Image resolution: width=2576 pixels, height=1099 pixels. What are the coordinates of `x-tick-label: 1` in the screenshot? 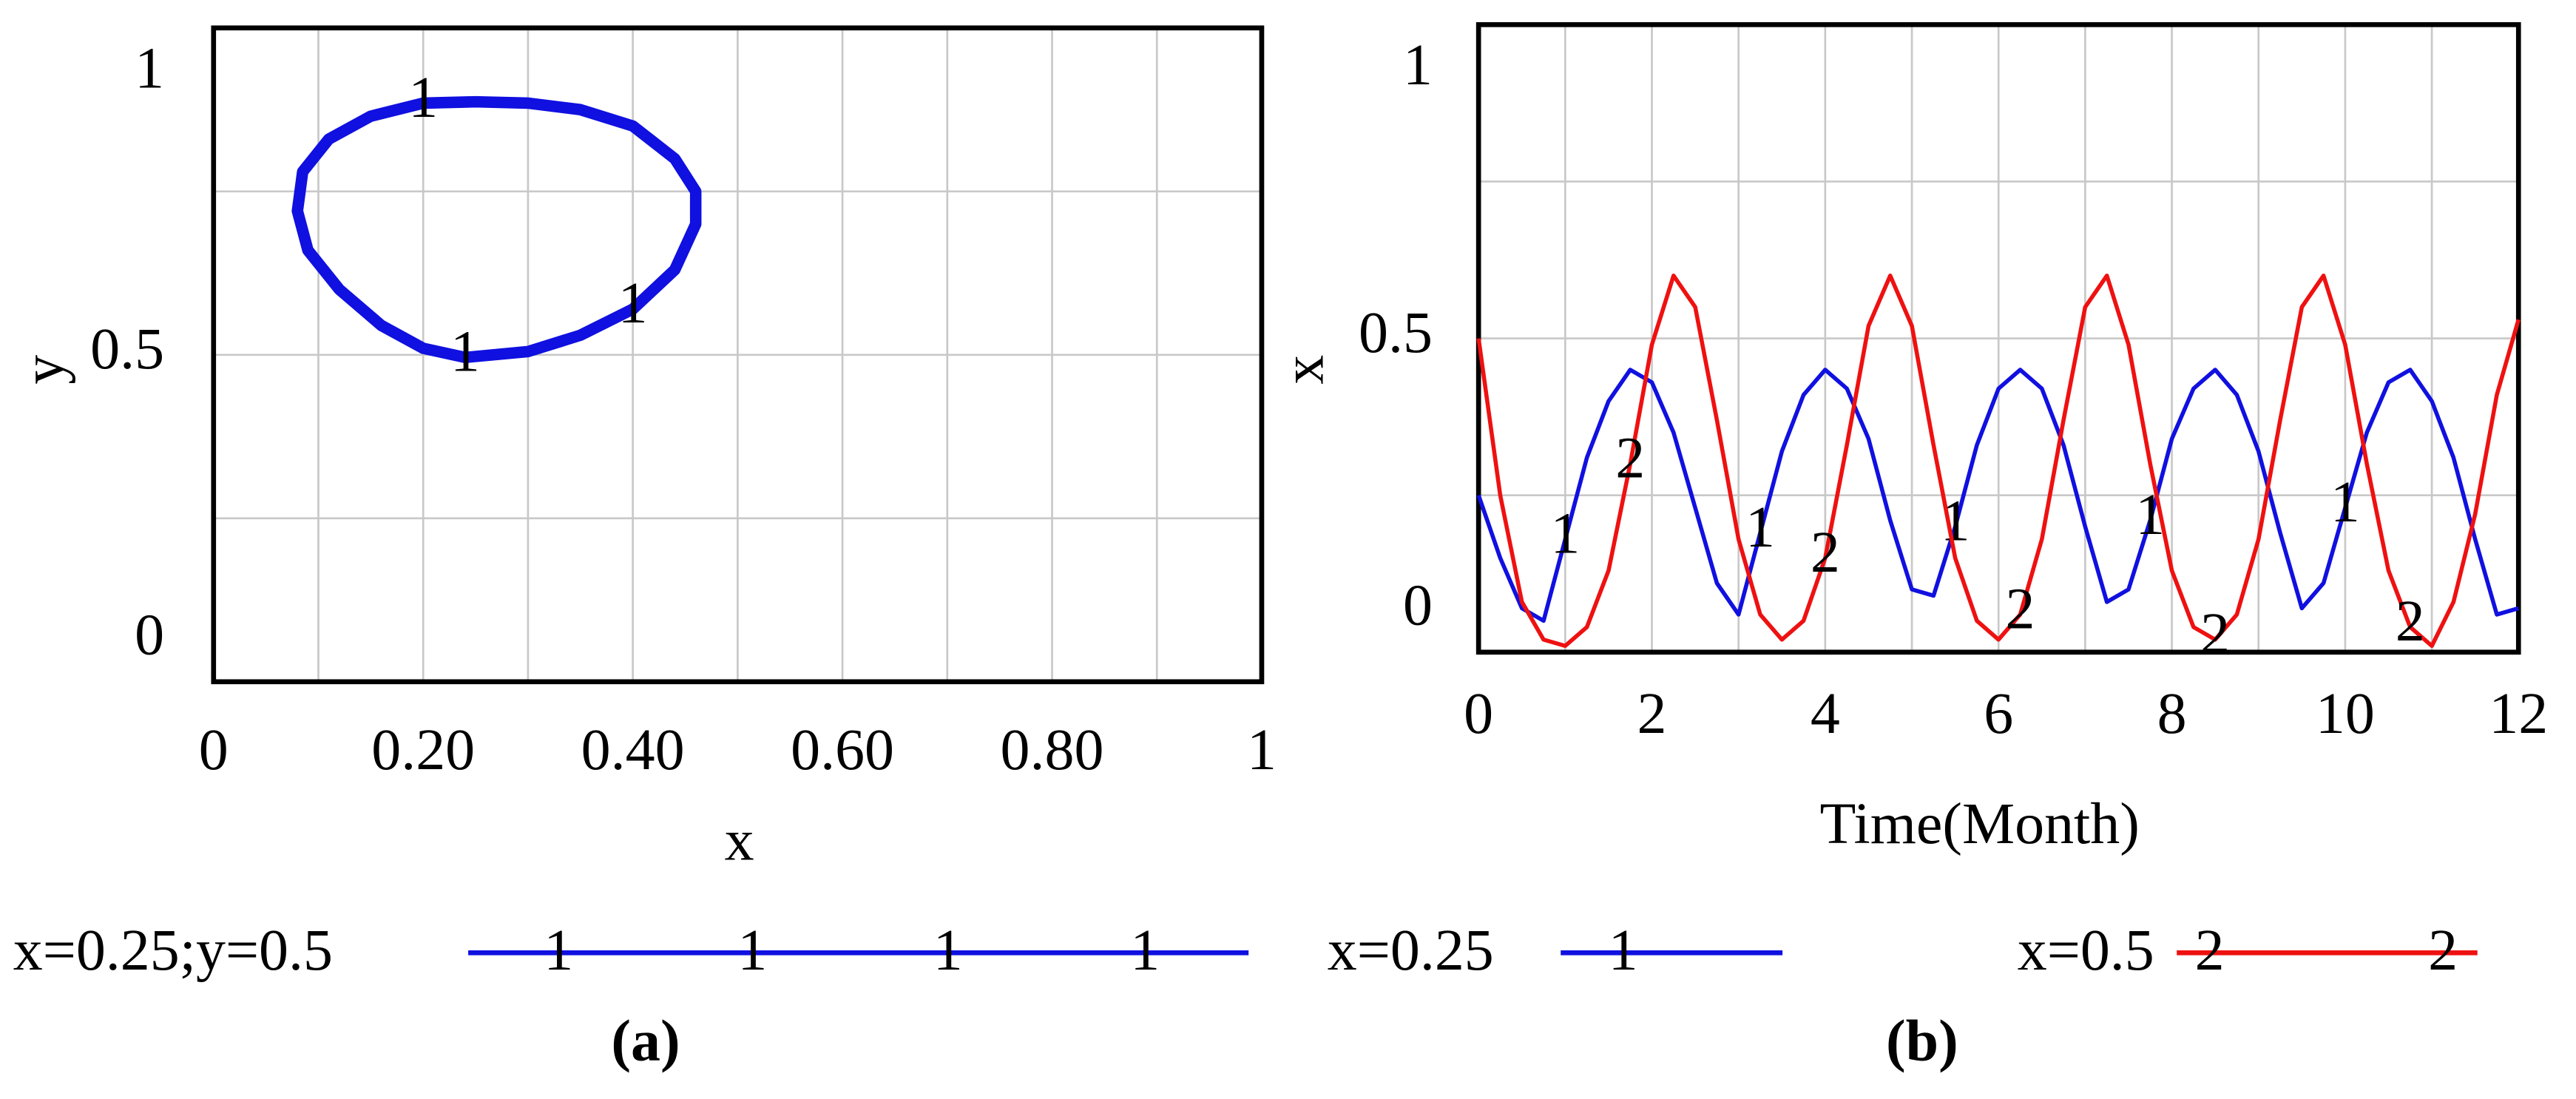 It's located at (1262, 749).